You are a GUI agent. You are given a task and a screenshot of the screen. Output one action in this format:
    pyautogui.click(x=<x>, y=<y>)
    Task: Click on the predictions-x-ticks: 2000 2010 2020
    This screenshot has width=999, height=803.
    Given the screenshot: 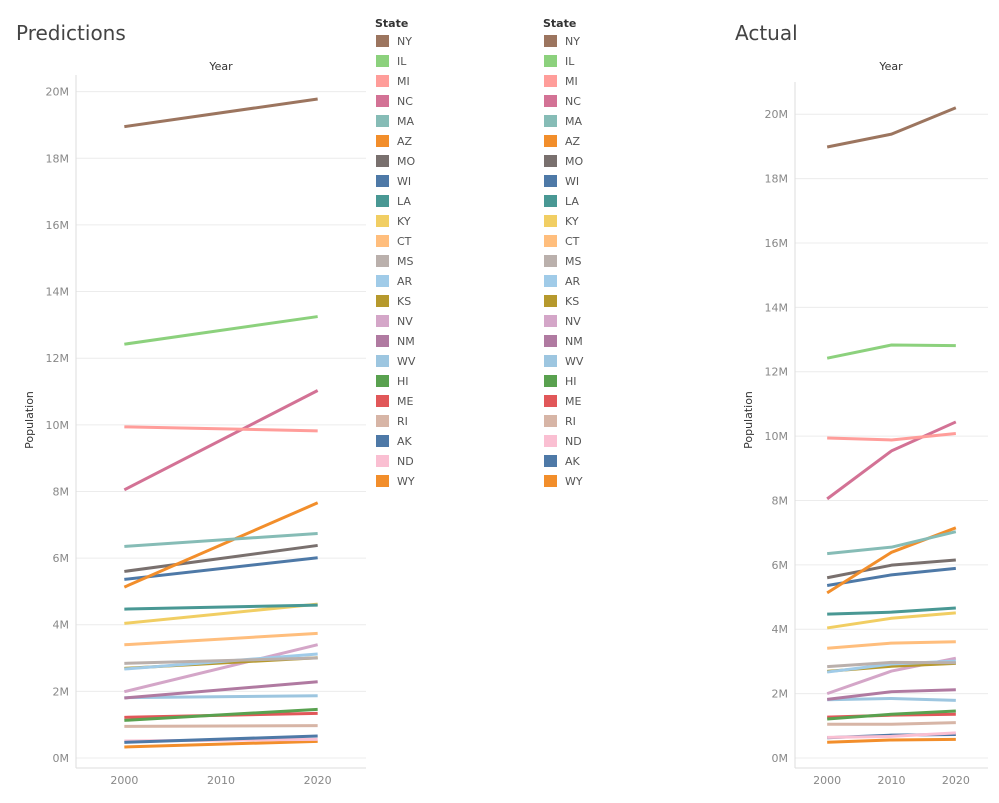 What is the action you would take?
    pyautogui.click(x=220, y=780)
    